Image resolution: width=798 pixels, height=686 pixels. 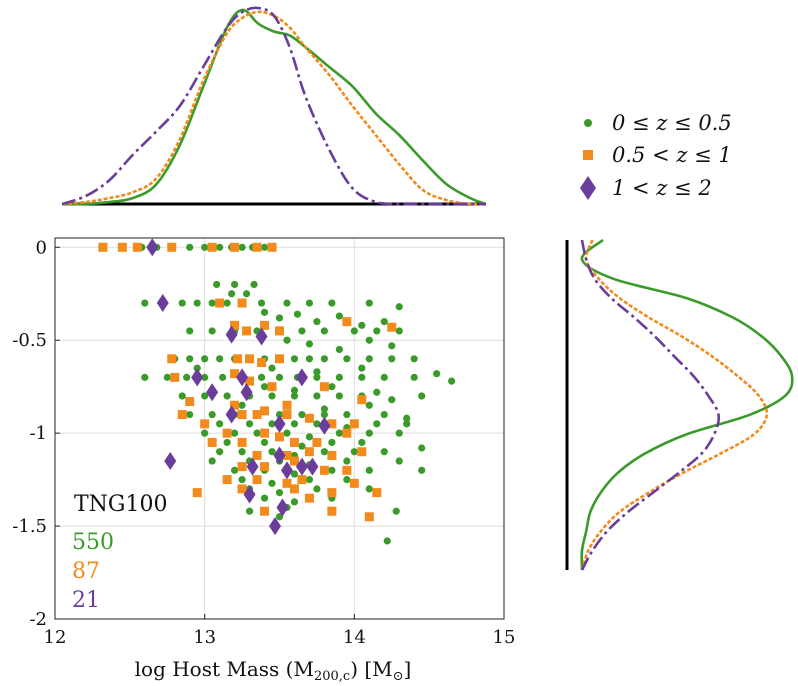 What do you see at coordinates (588, 188) in the screenshot?
I see `legend-marker-diamond` at bounding box center [588, 188].